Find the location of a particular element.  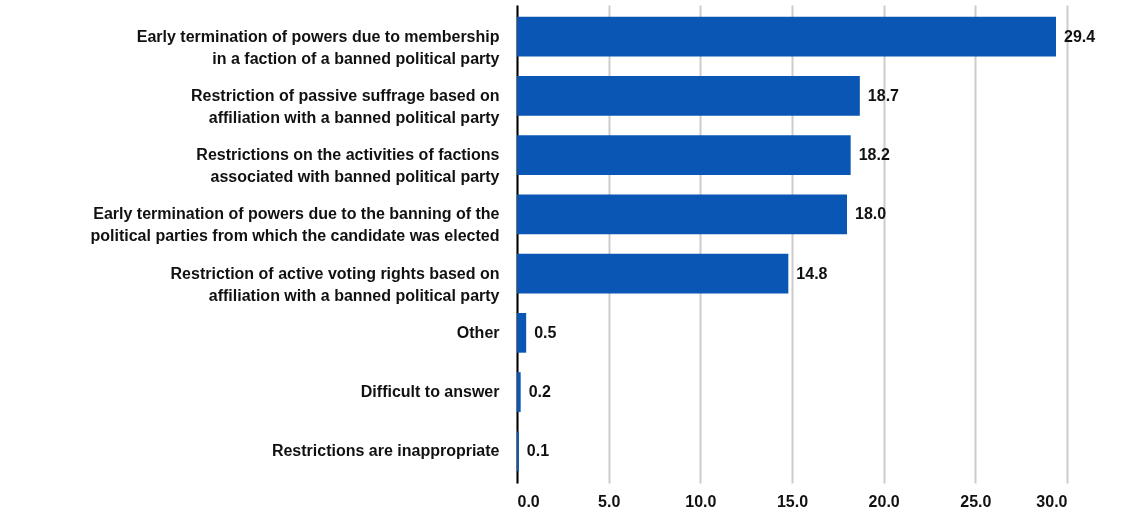

data-label: 0.2 is located at coordinates (540, 392).